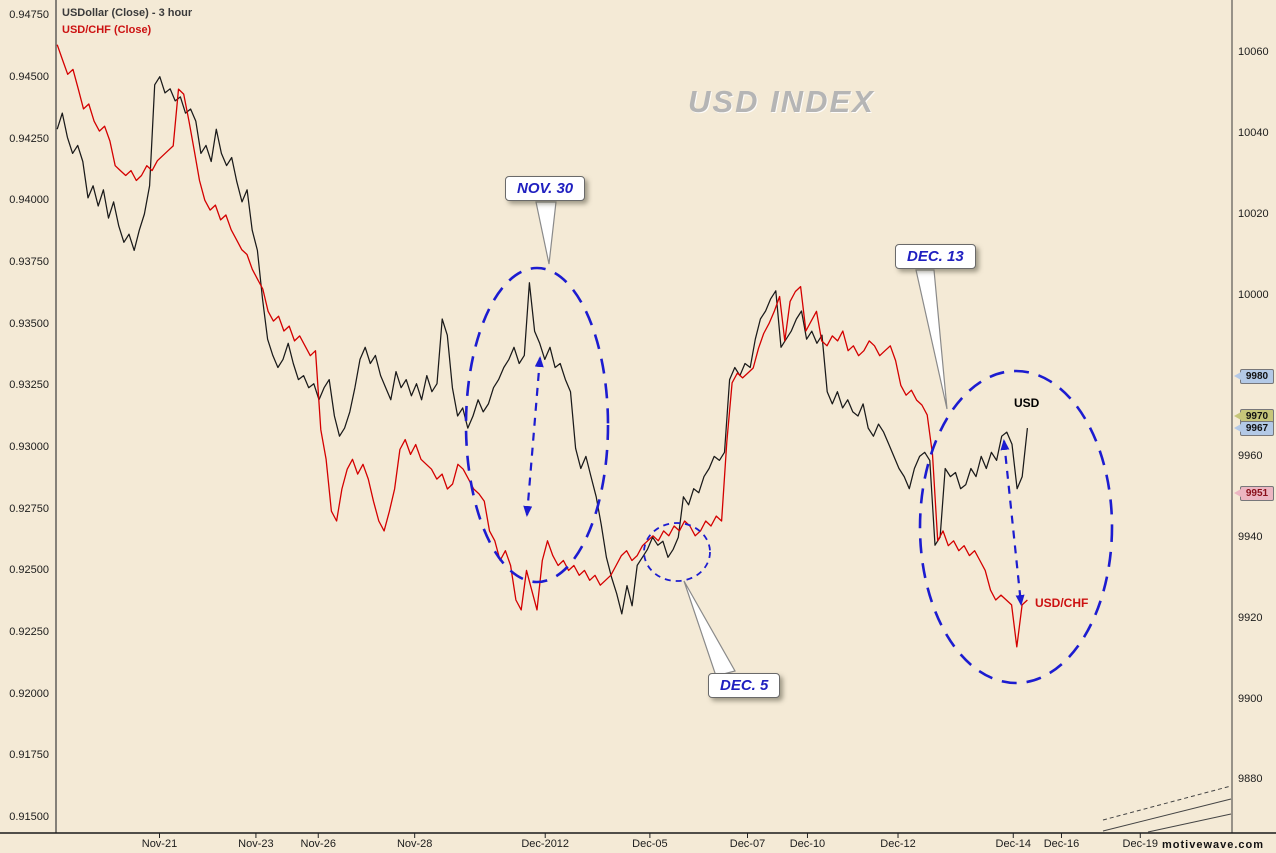  I want to click on right-axis-label: 9940, so click(1250, 537).